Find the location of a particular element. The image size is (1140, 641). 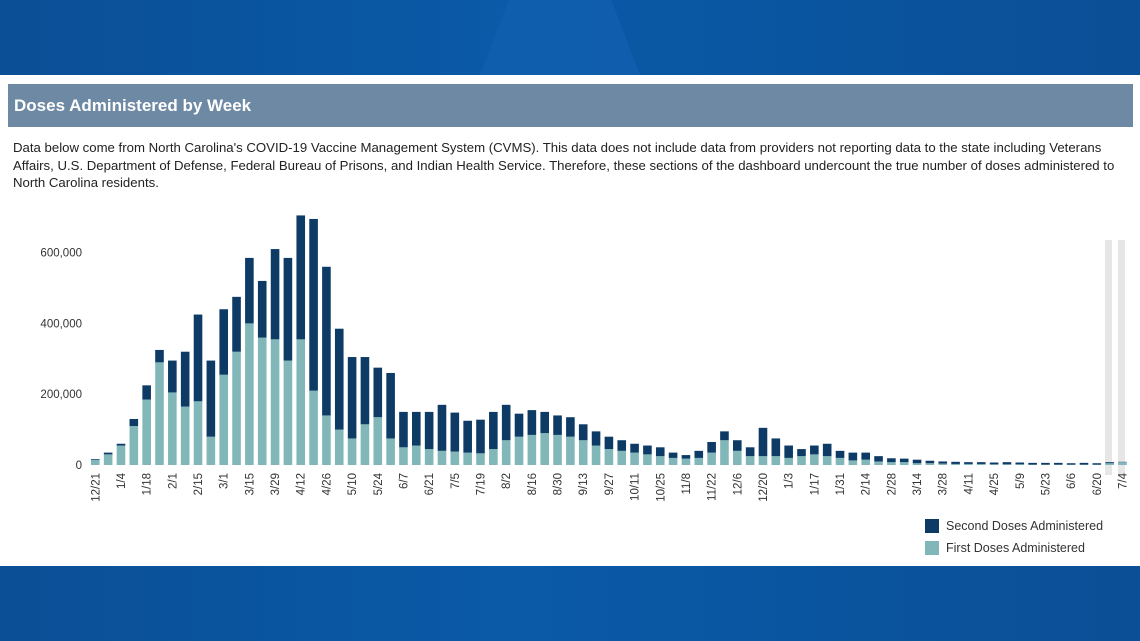

legend-item-second-doses: Second Doses Administered is located at coordinates (1014, 526).